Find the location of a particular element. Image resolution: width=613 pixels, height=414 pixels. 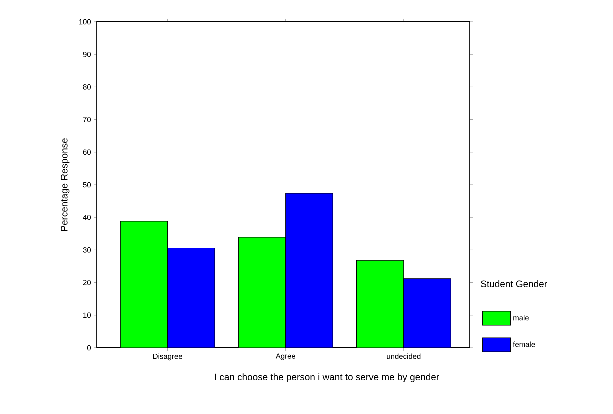

y-axis-title: Percentage Response is located at coordinates (65, 185).